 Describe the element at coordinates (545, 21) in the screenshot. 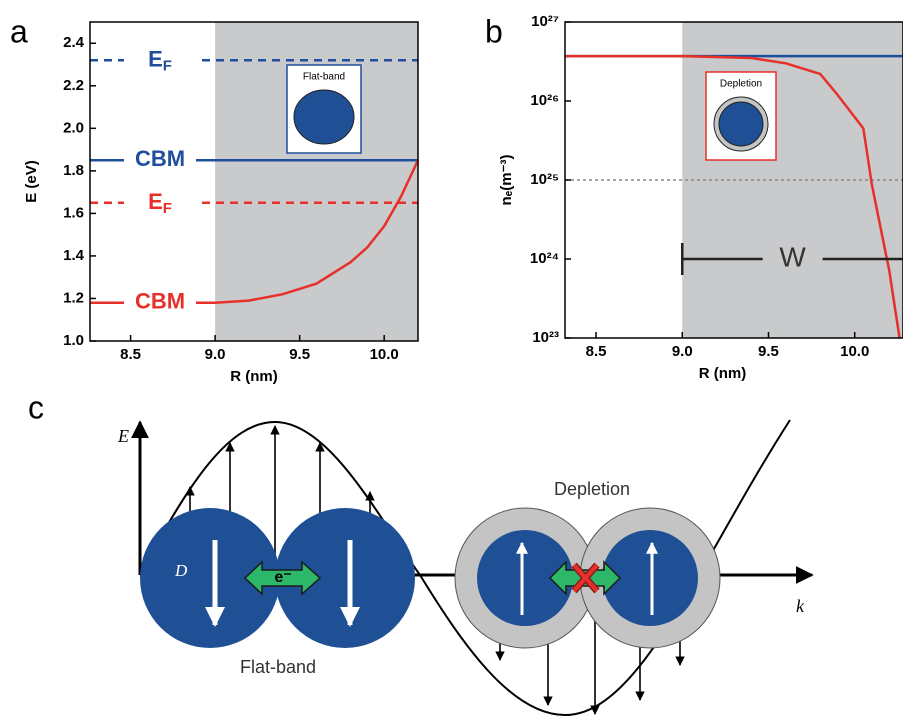

I see `y-tick-label: 10²⁷` at that location.